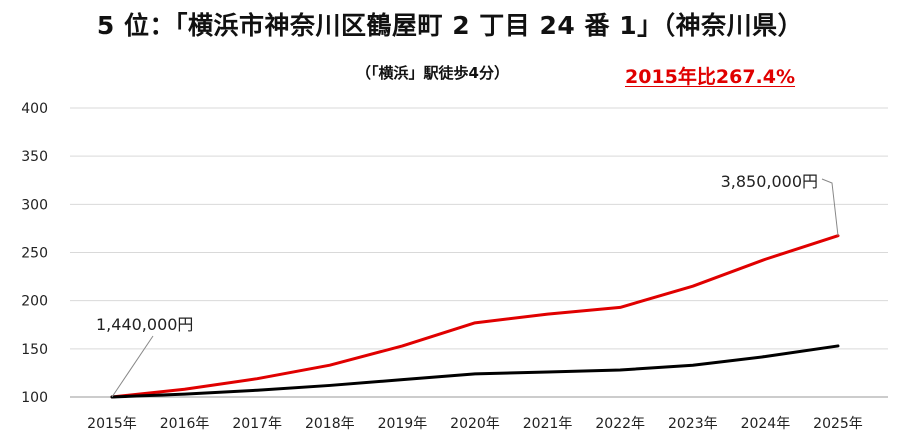 This screenshot has width=900, height=445. Describe the element at coordinates (475, 371) in the screenshot. I see `series-line-black` at that location.